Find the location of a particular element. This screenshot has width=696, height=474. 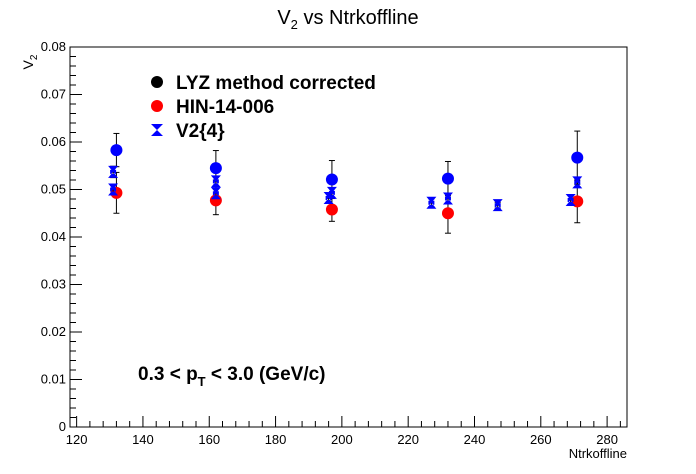

y-axis-label-main: V is located at coordinates (28, 64).